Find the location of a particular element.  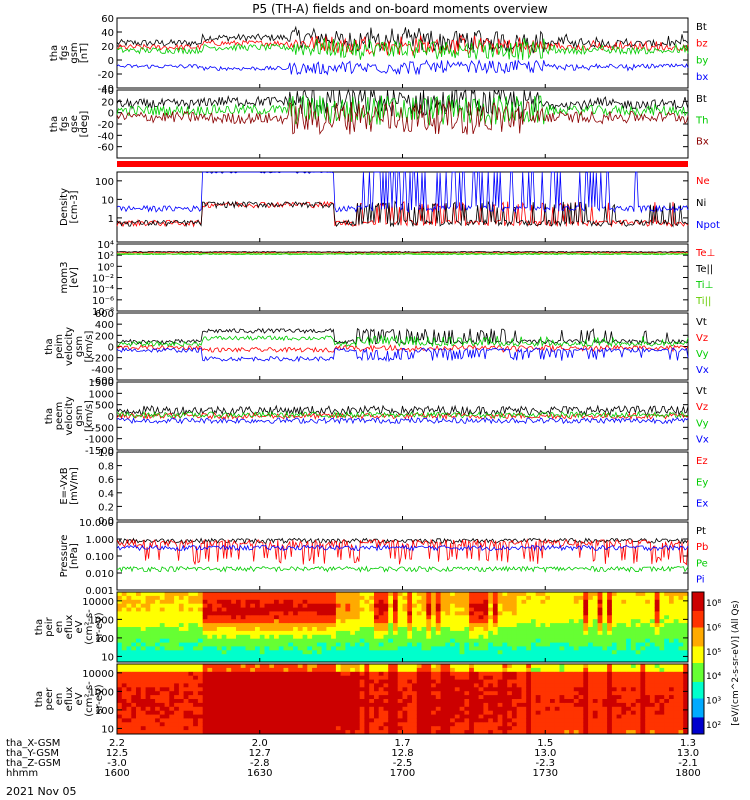

y-tick-label: -400 is located at coordinates (102, 370).